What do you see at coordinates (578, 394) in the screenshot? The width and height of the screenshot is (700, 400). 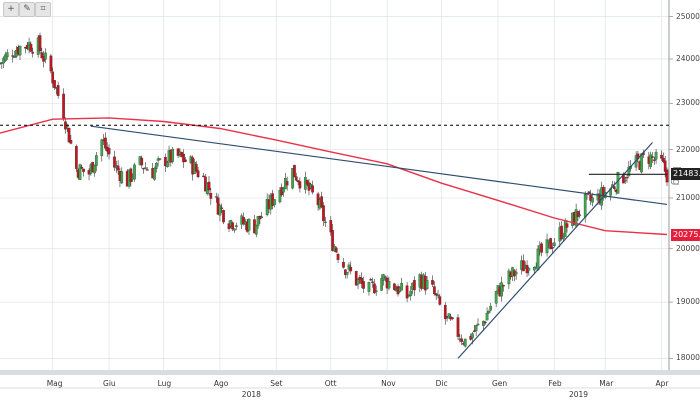 I see `year-label: 2019` at bounding box center [578, 394].